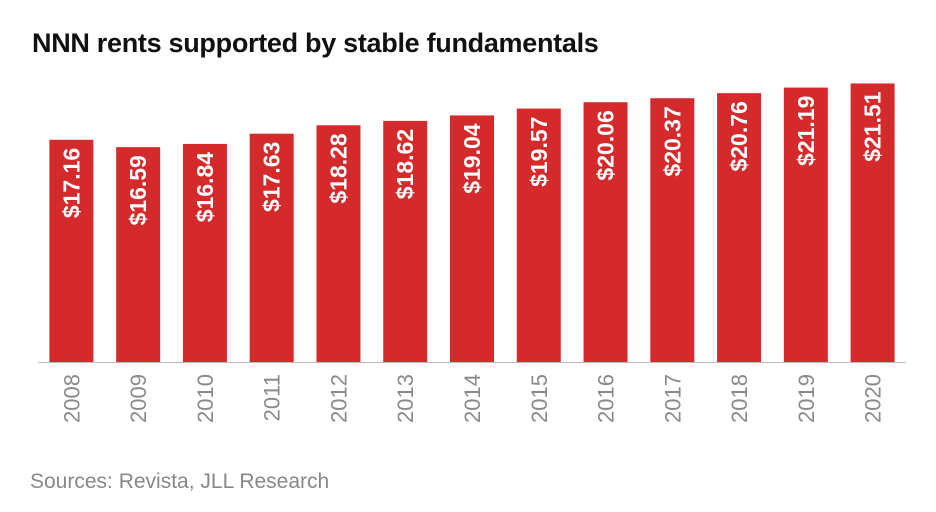  Describe the element at coordinates (472, 158) in the screenshot. I see `bar-value-label: $19.04` at that location.